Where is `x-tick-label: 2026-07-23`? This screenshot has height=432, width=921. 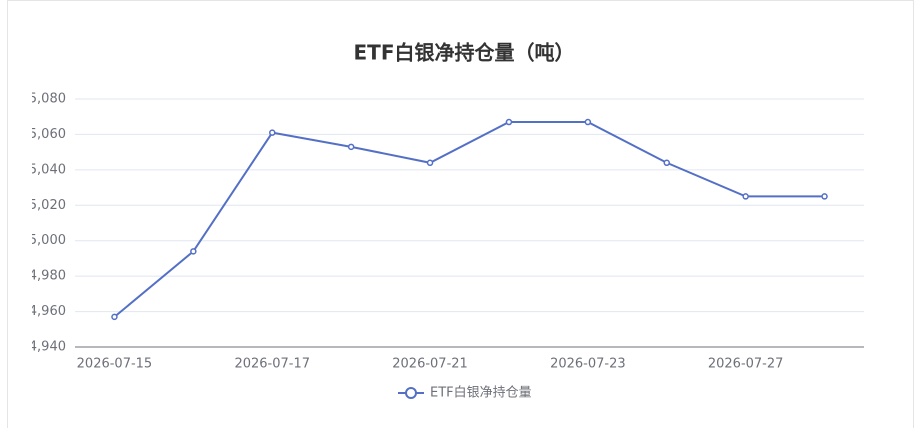 x-tick-label: 2026-07-23 is located at coordinates (588, 364).